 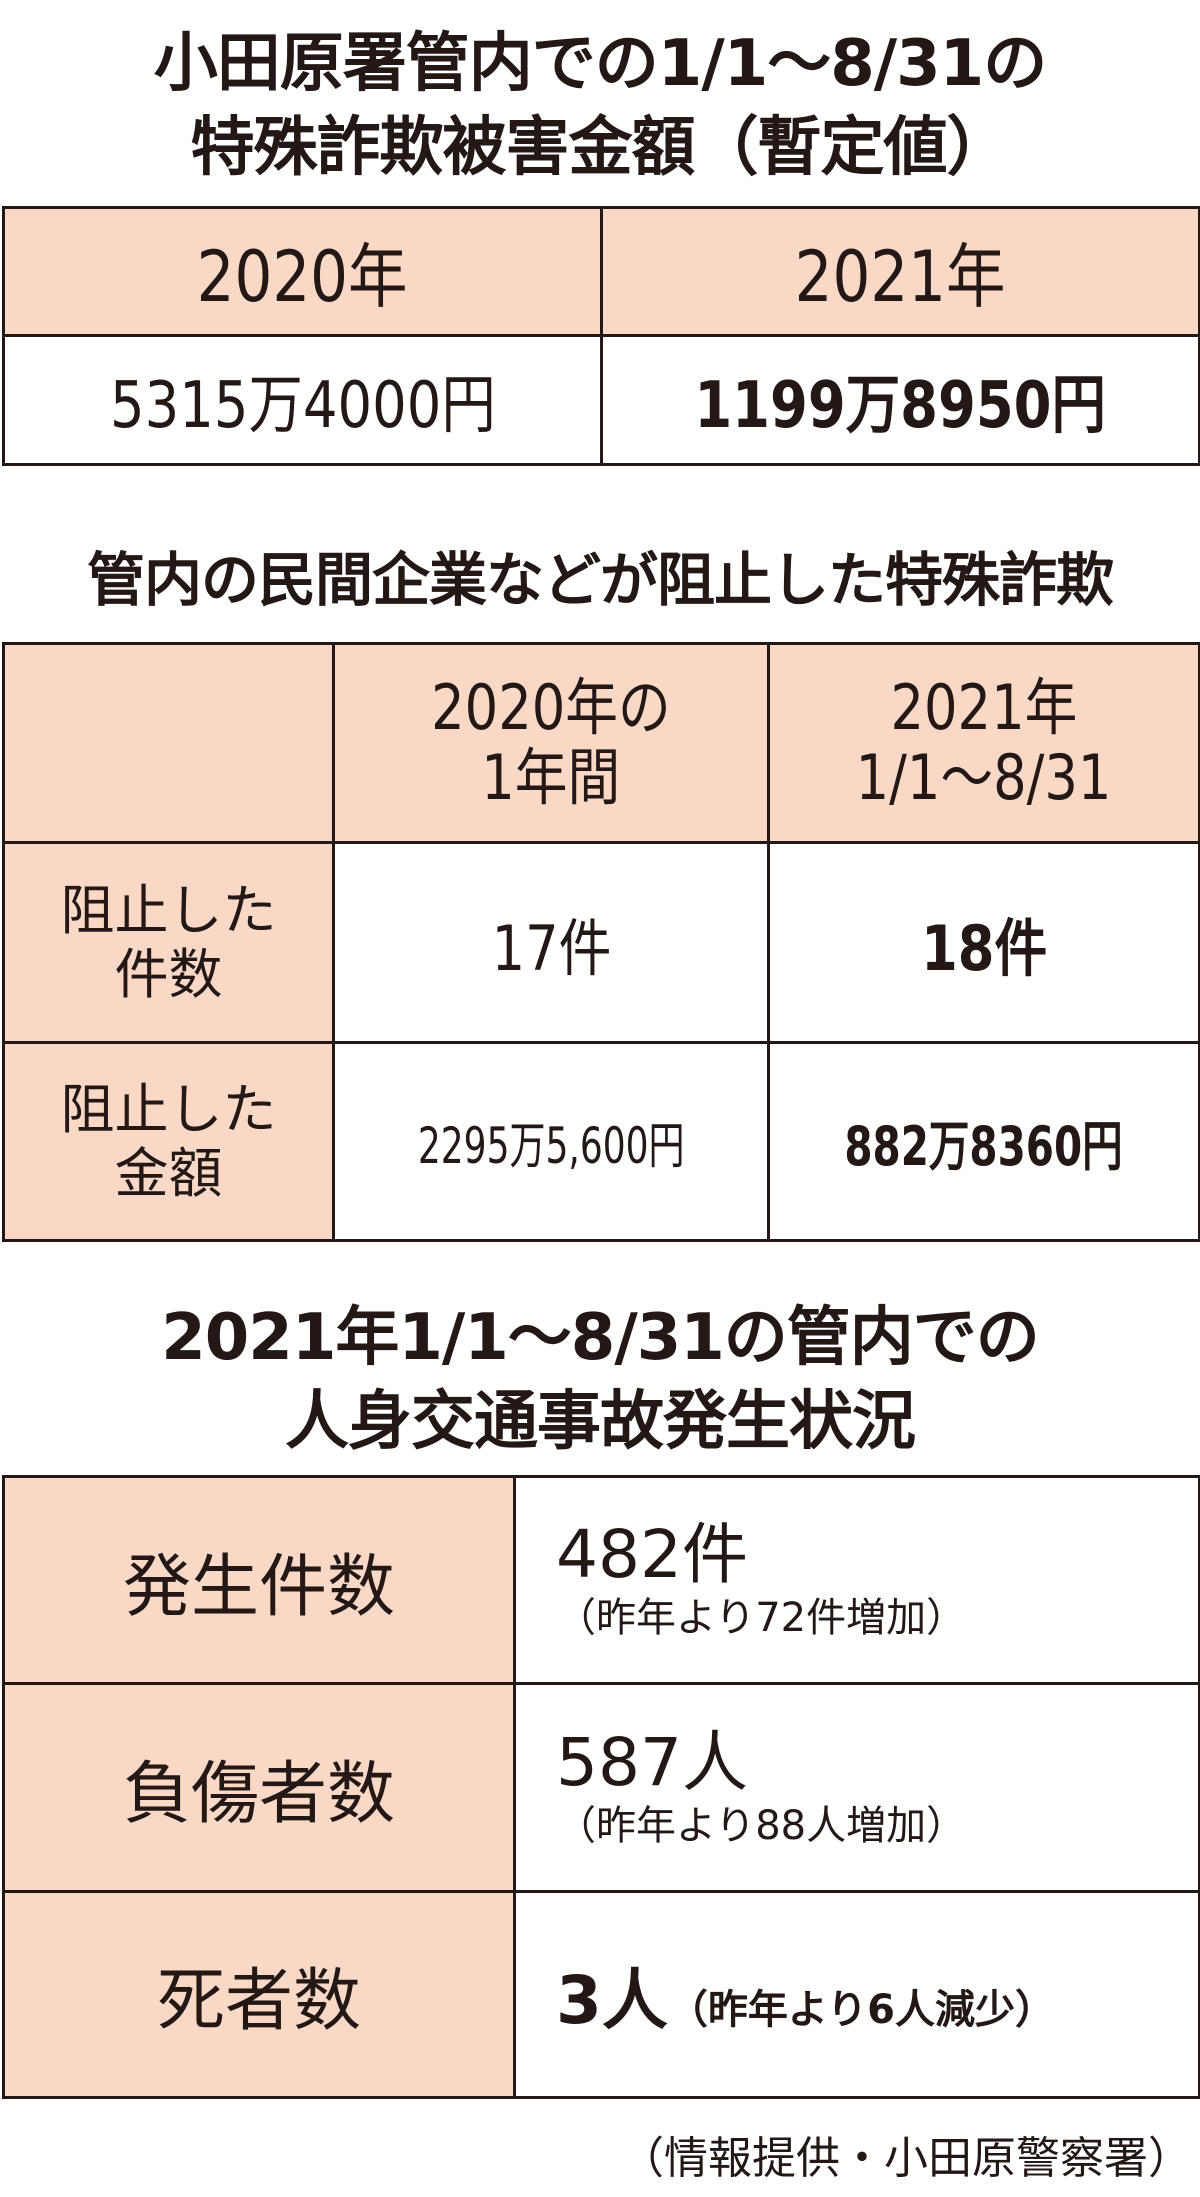 I want to click on row-label: 死者数, so click(x=259, y=1994).